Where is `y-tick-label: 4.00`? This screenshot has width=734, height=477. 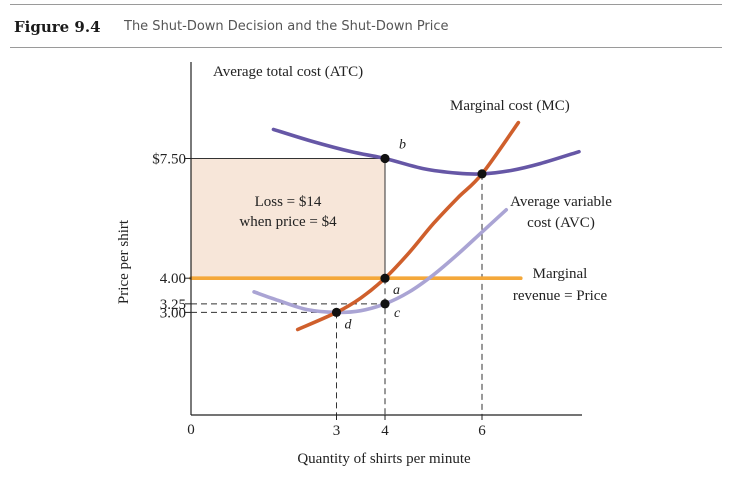 y-tick-label: 4.00 is located at coordinates (173, 279).